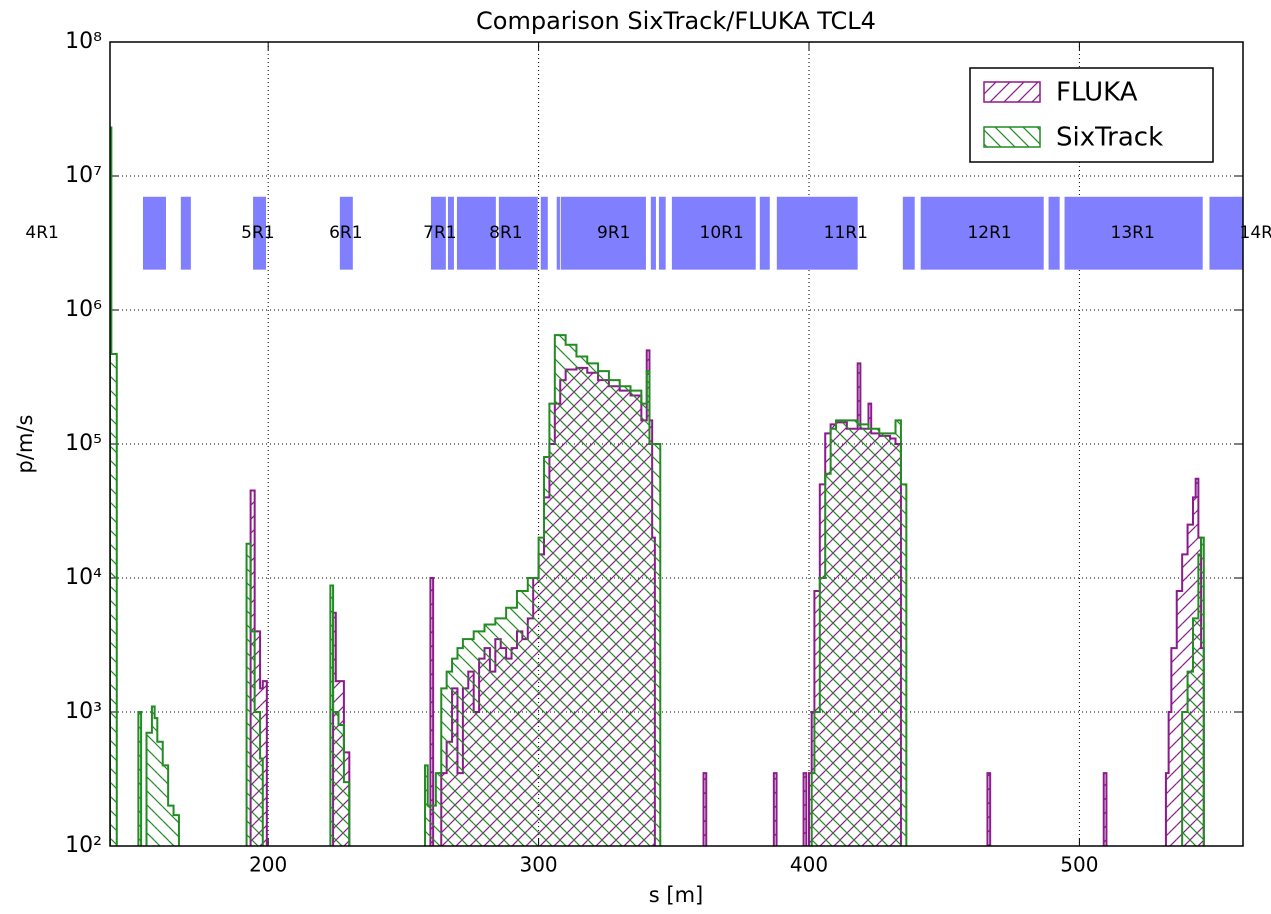 The width and height of the screenshot is (1271, 914). I want to click on y-tick-label: 10⁶, so click(83, 309).